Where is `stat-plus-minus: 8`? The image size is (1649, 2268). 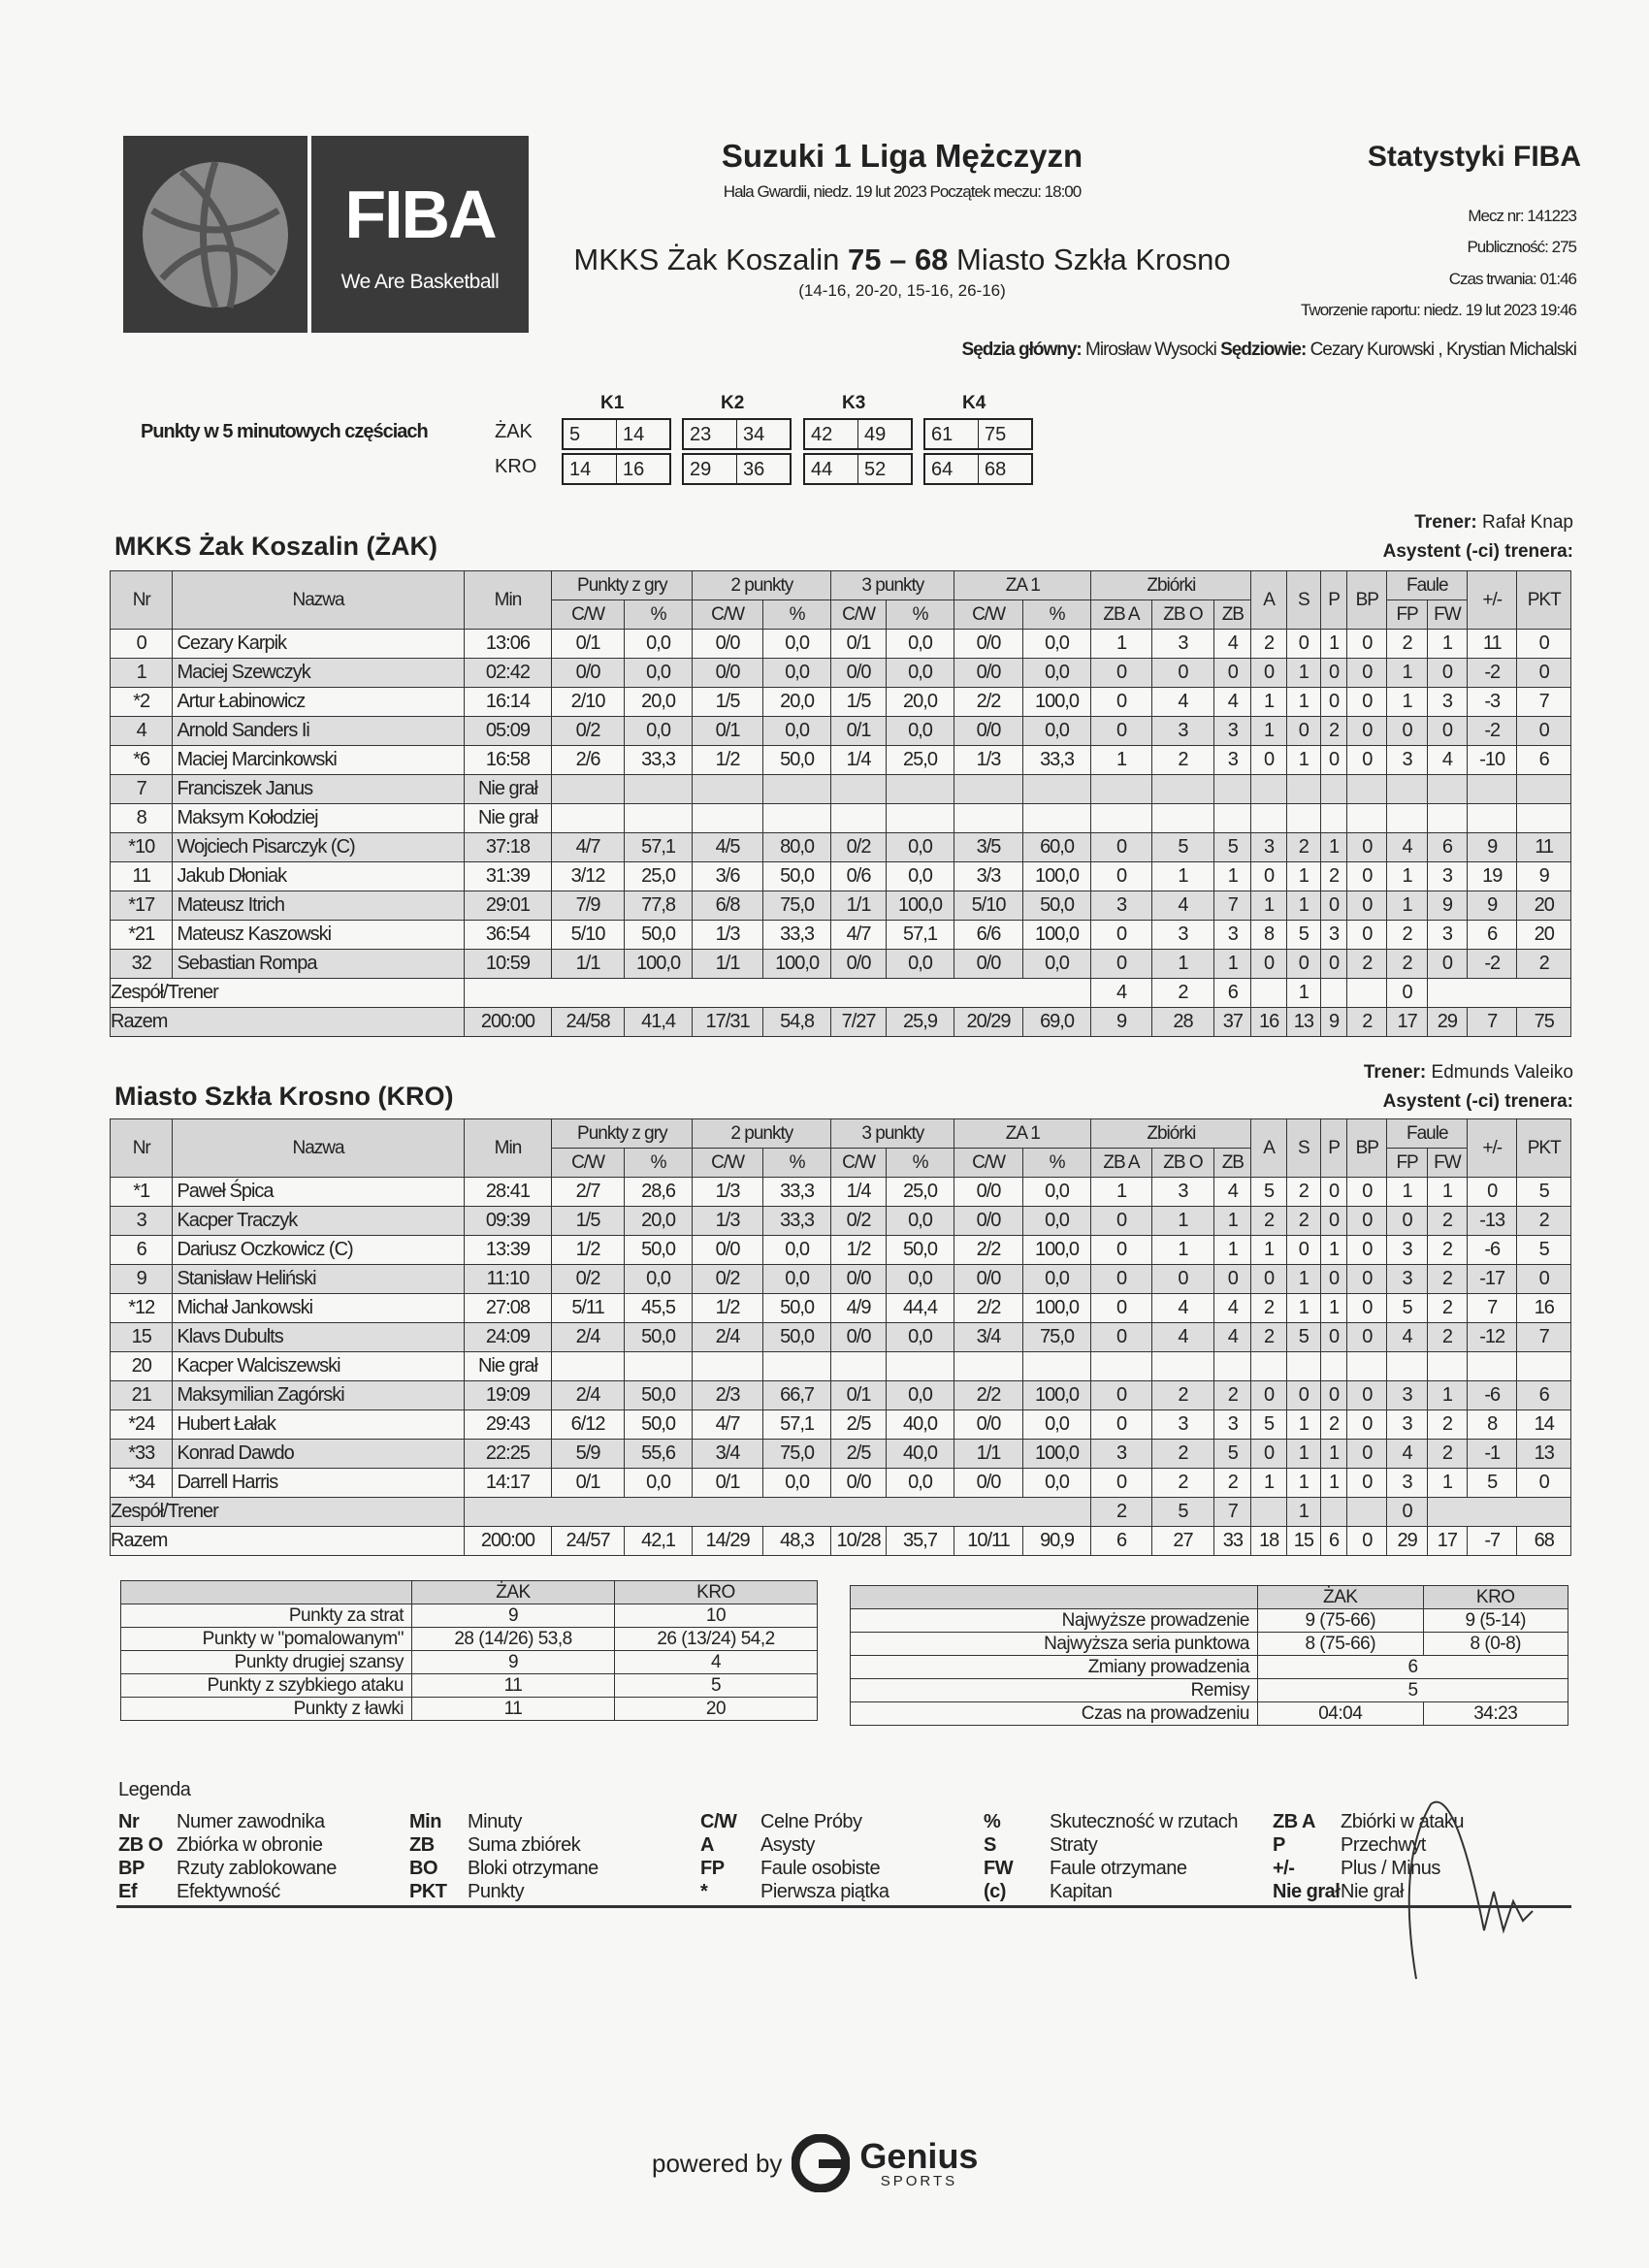 stat-plus-minus: 8 is located at coordinates (1492, 1424).